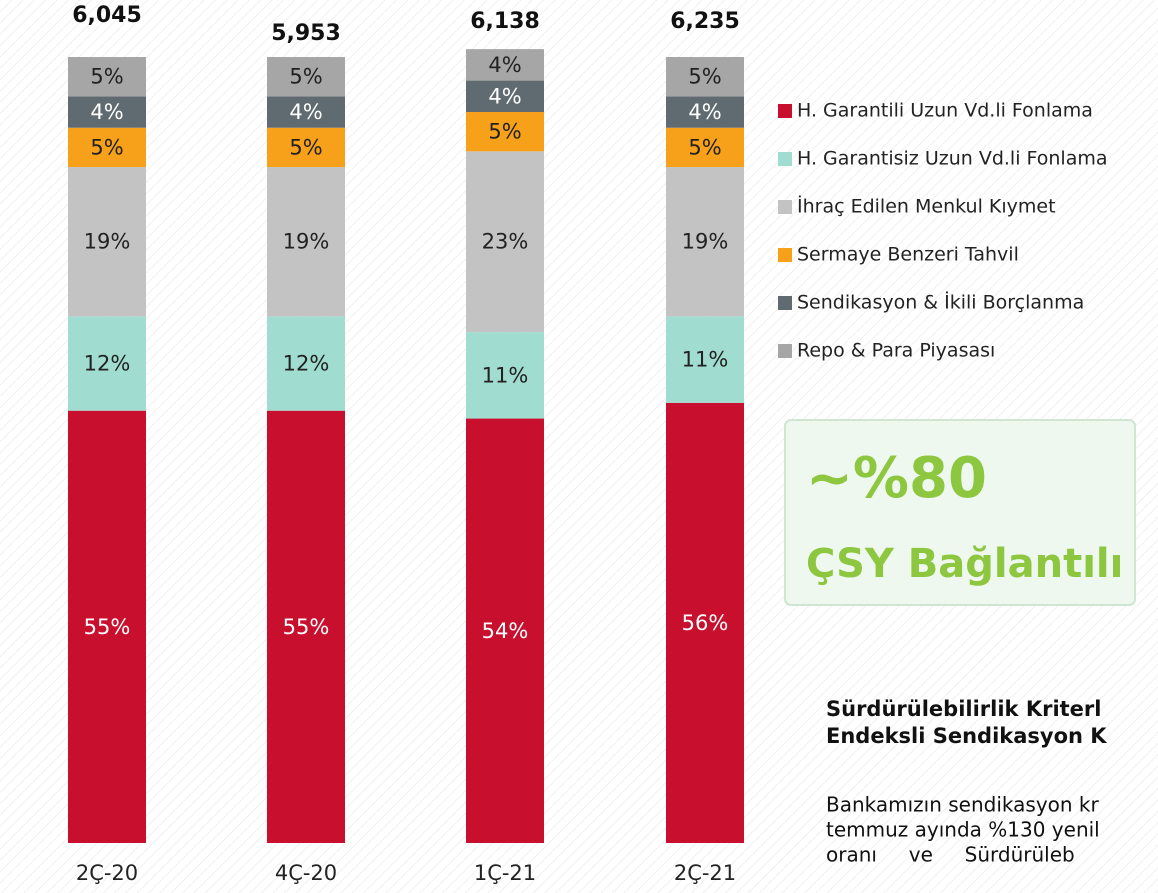  I want to click on data-label: 23%, so click(505, 242).